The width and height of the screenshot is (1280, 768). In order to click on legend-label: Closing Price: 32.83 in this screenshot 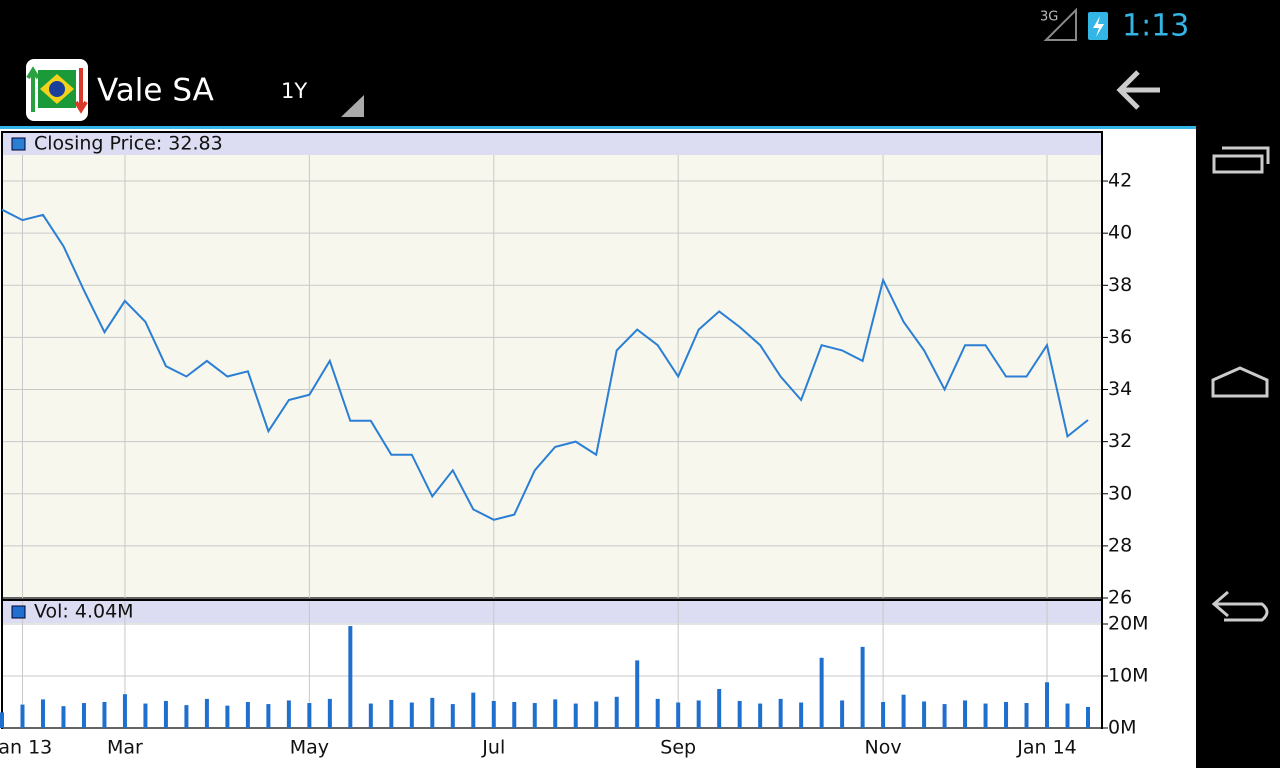, I will do `click(128, 144)`.